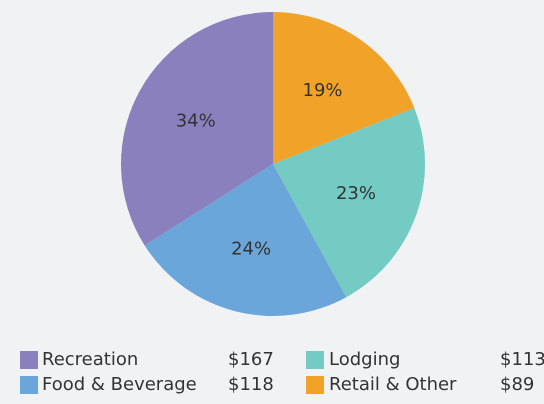 The image size is (544, 404). What do you see at coordinates (522, 359) in the screenshot?
I see `legend-amount: $113` at bounding box center [522, 359].